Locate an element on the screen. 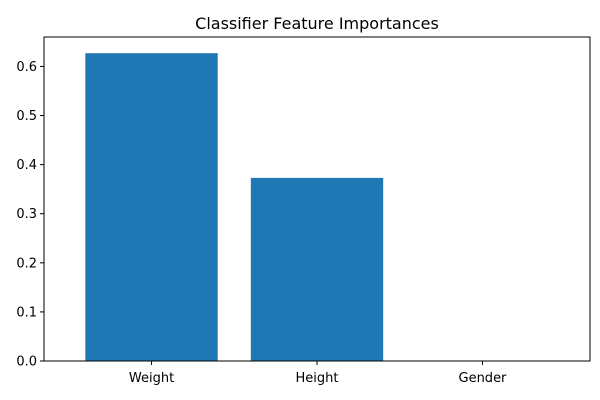  bar-height is located at coordinates (317, 269).